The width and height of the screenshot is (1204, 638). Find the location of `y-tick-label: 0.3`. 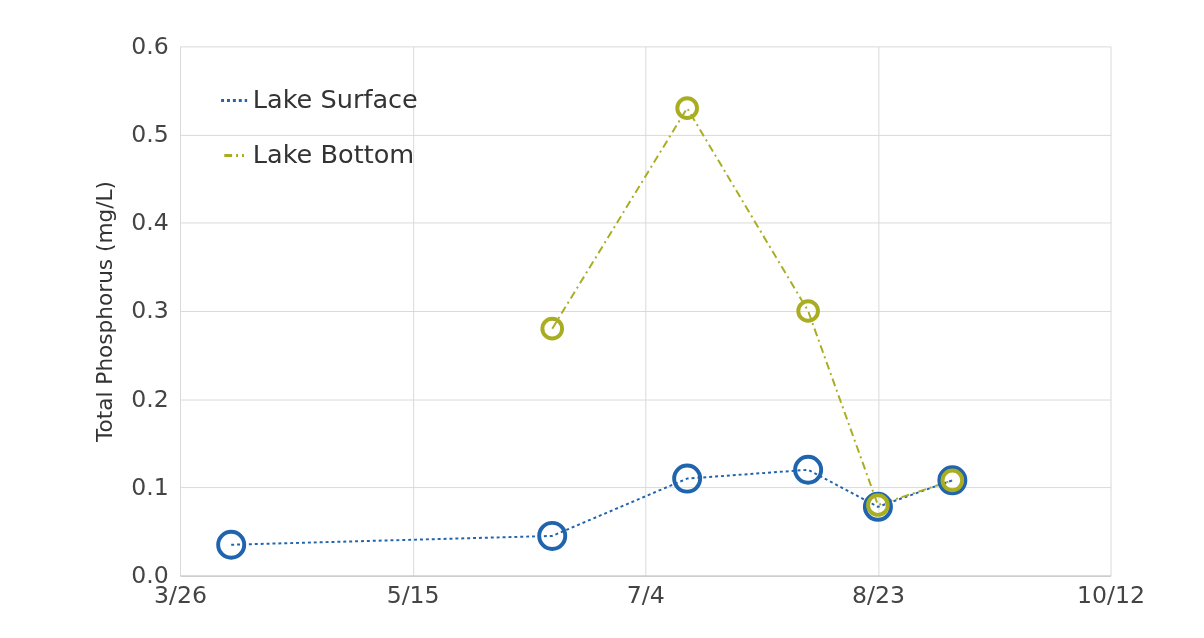

y-tick-label: 0.3 is located at coordinates (150, 310).